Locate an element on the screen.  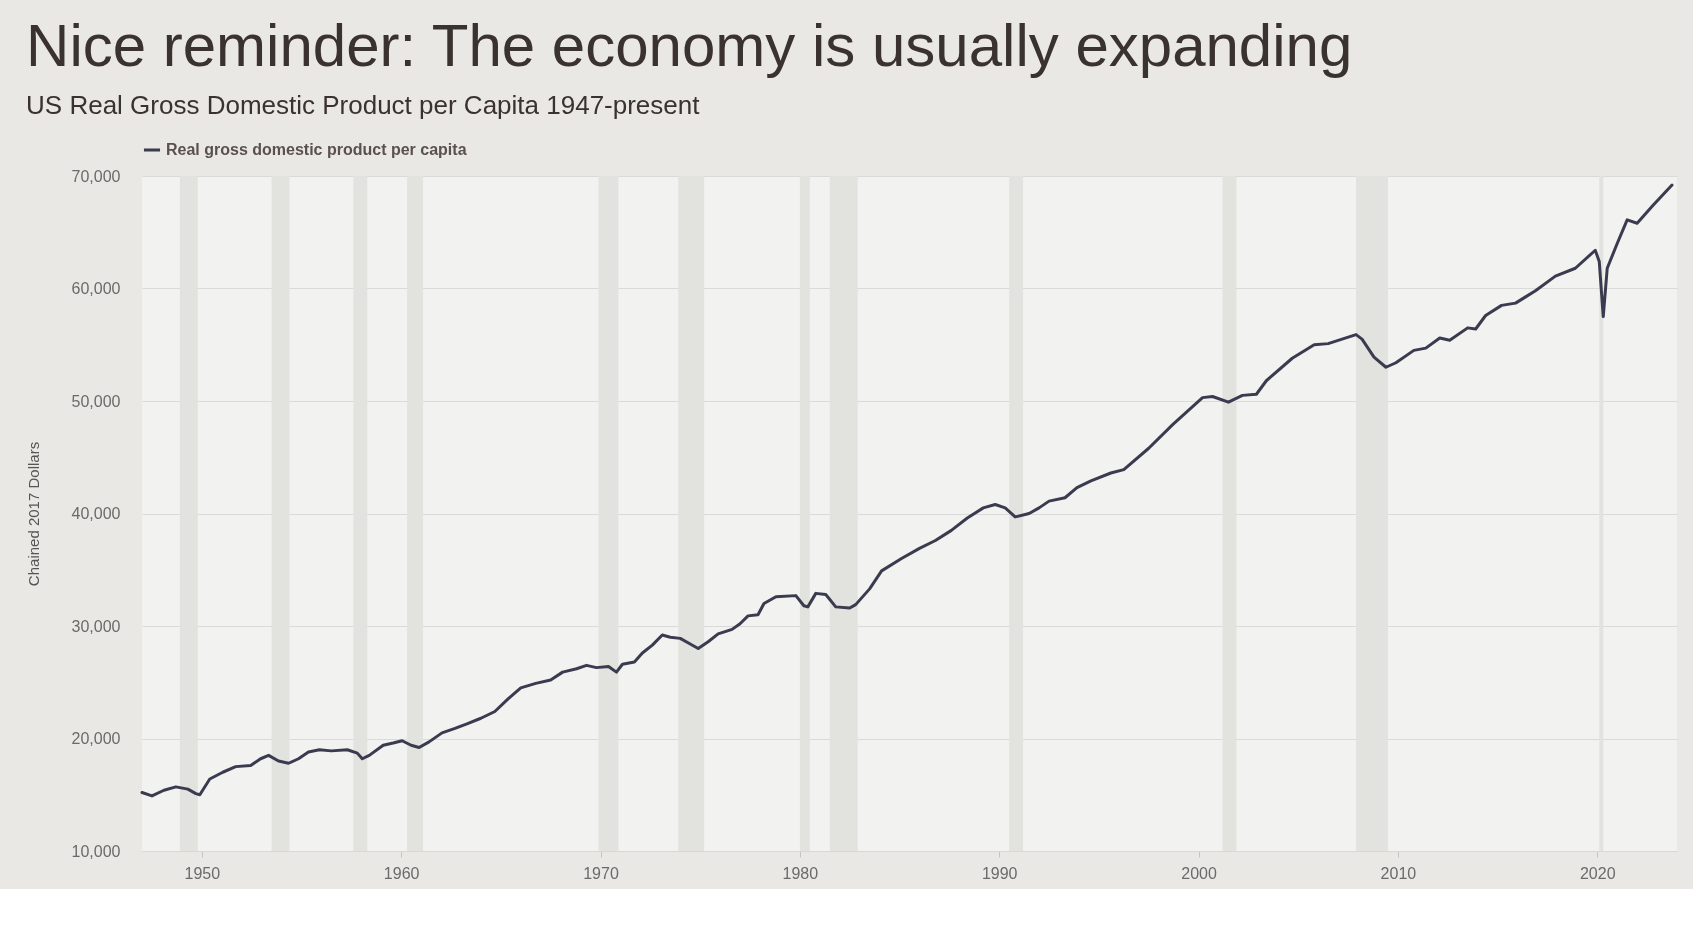
y-tick-label: 40,000 is located at coordinates (96, 513).